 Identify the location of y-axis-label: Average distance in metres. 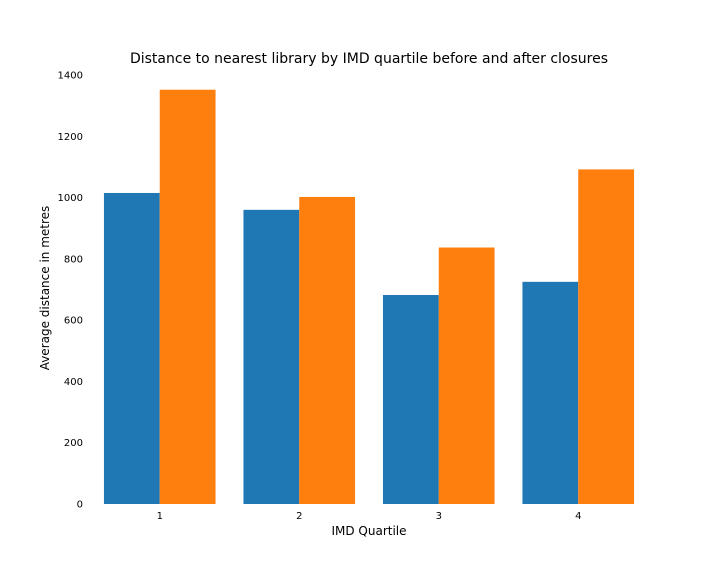
(45, 288).